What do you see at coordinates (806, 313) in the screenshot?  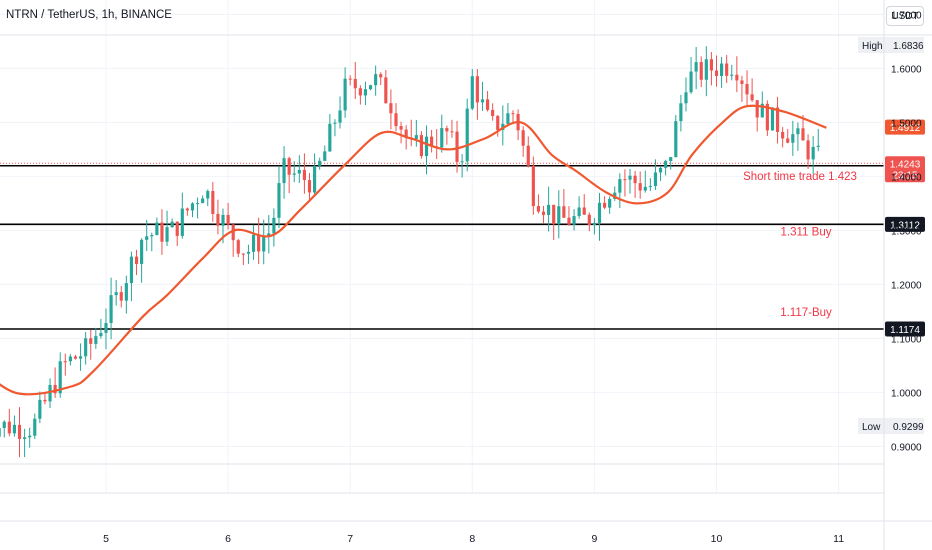 I see `trade-annotation: 1.117-Buy` at bounding box center [806, 313].